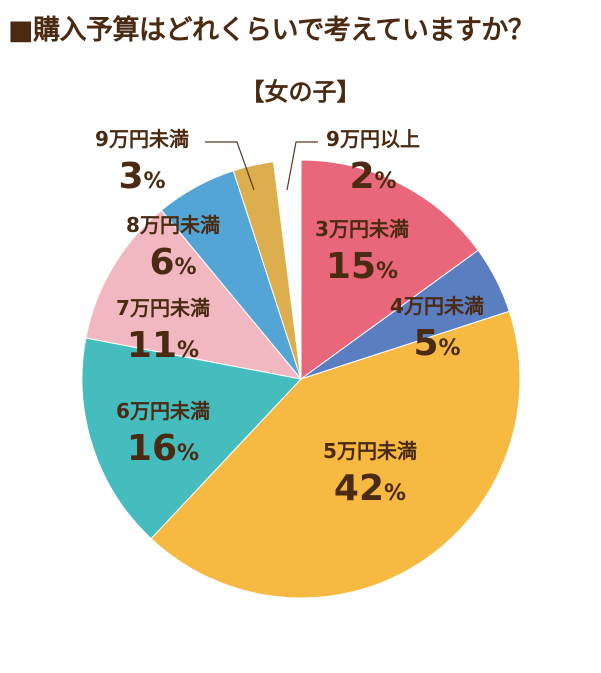 This screenshot has height=673, width=601. Describe the element at coordinates (370, 451) in the screenshot. I see `slice-label: 5万円未満` at that location.